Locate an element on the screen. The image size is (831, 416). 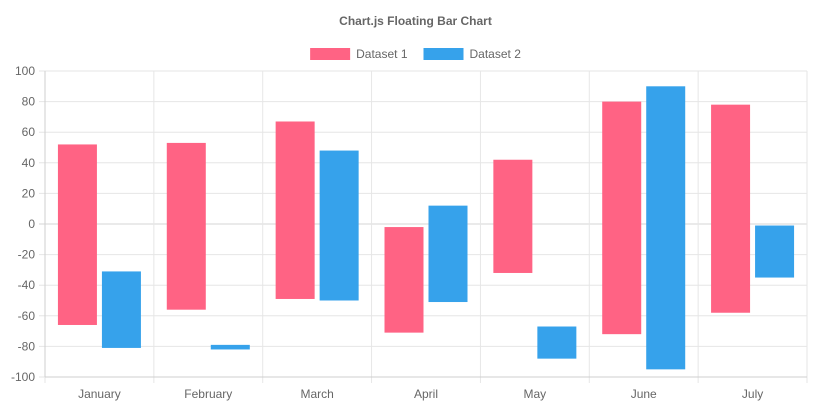
bar-dataset-1-july is located at coordinates (731, 208).